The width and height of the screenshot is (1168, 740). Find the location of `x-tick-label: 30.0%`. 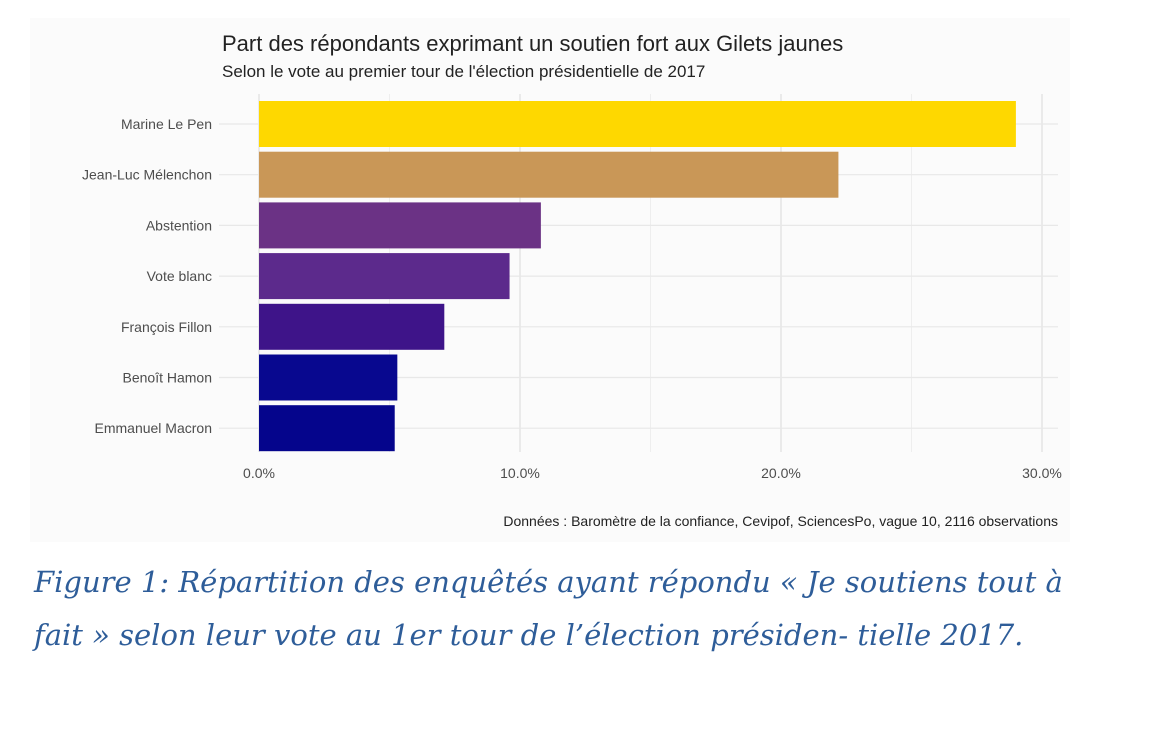

x-tick-label: 30.0% is located at coordinates (1042, 473).